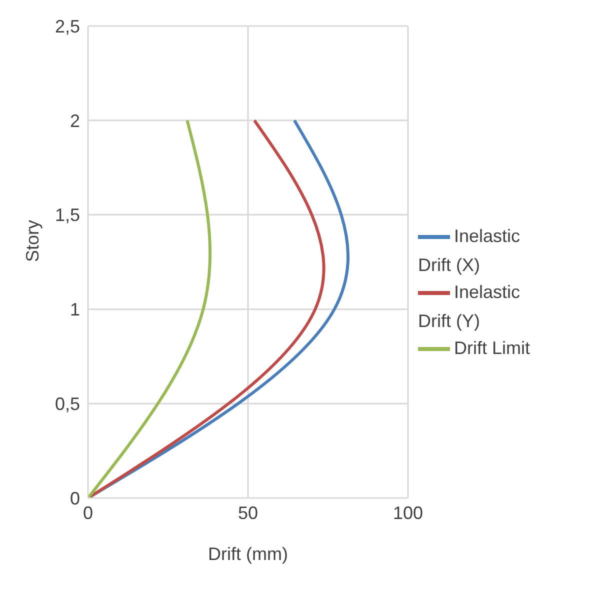 This screenshot has height=590, width=599. Describe the element at coordinates (75, 498) in the screenshot. I see `y-tick-label: 0` at that location.